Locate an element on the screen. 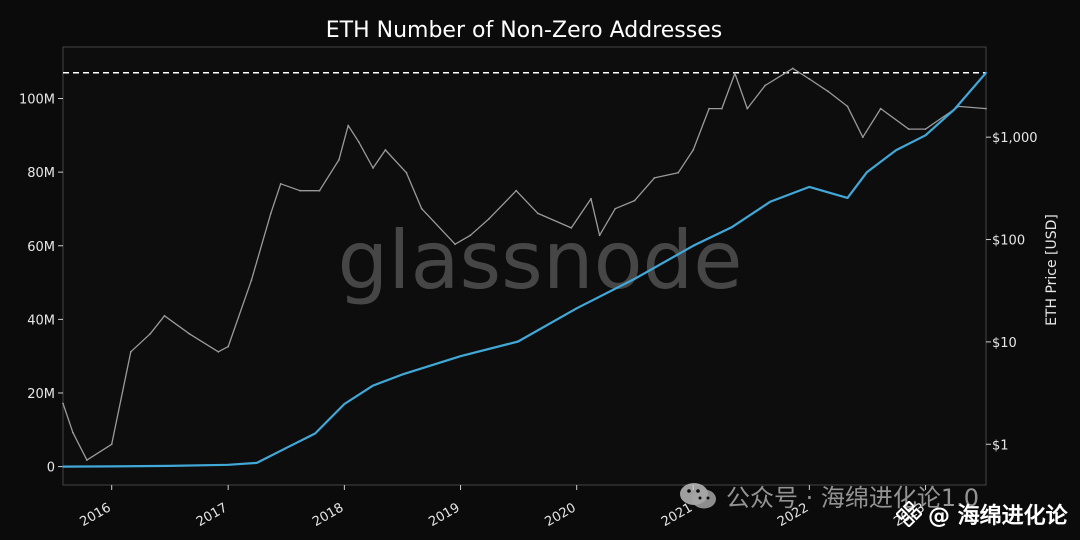 The height and width of the screenshot is (540, 1080). glassnode-watermark: glassnode is located at coordinates (539, 260).